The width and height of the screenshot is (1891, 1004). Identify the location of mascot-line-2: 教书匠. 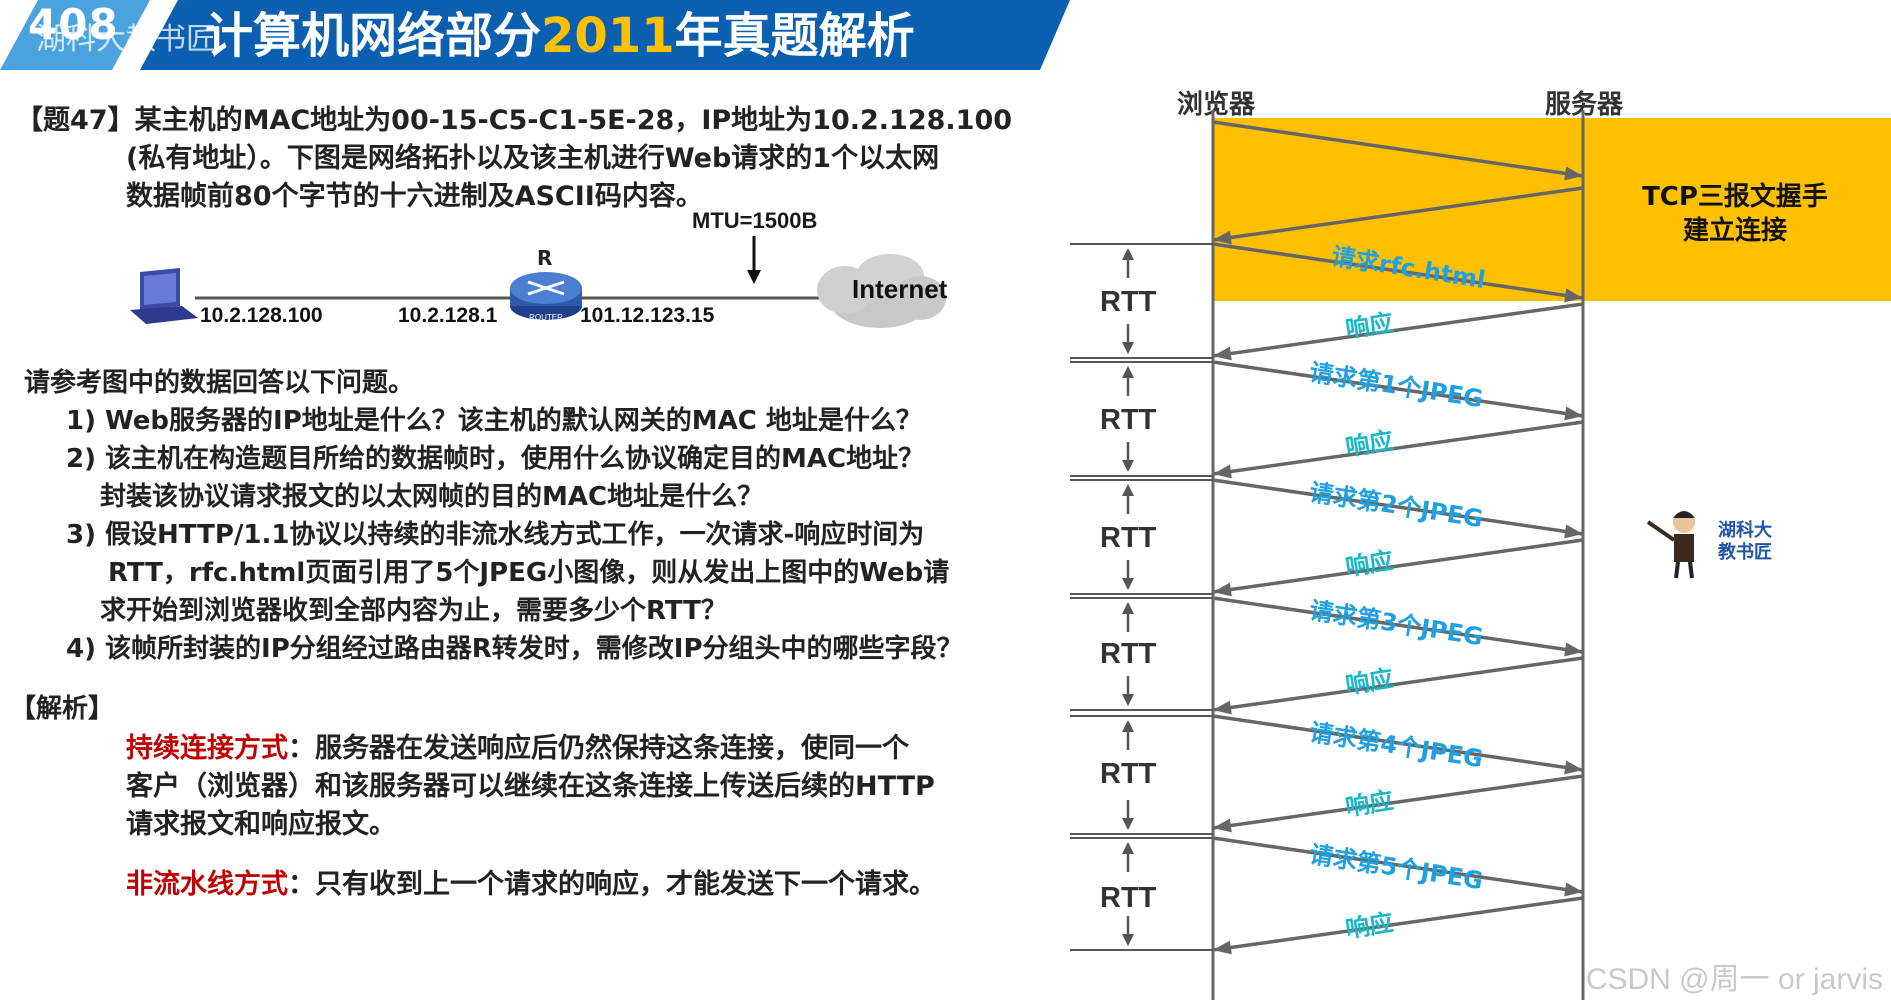
(1745, 552).